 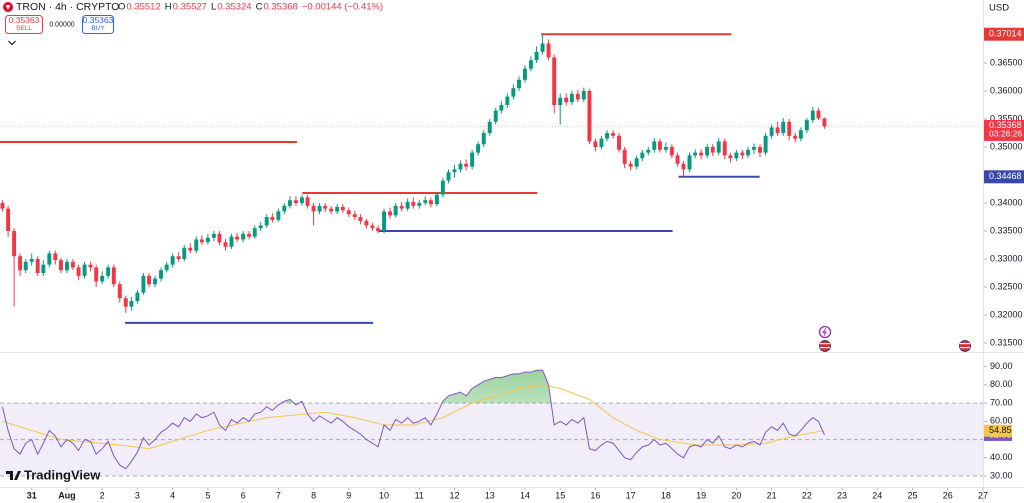 I want to click on x-tick-label: 3, so click(x=137, y=495).